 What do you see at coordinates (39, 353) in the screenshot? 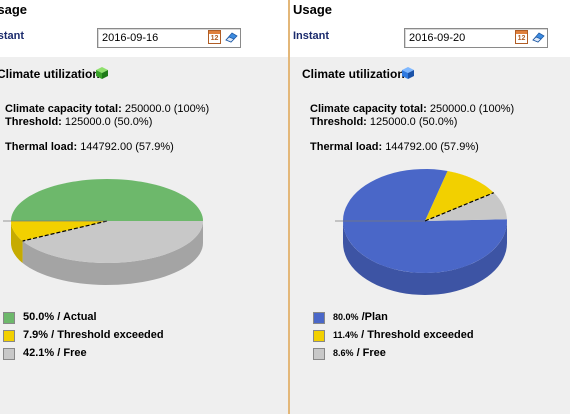
I see `legend-pct: 42.1%` at bounding box center [39, 353].